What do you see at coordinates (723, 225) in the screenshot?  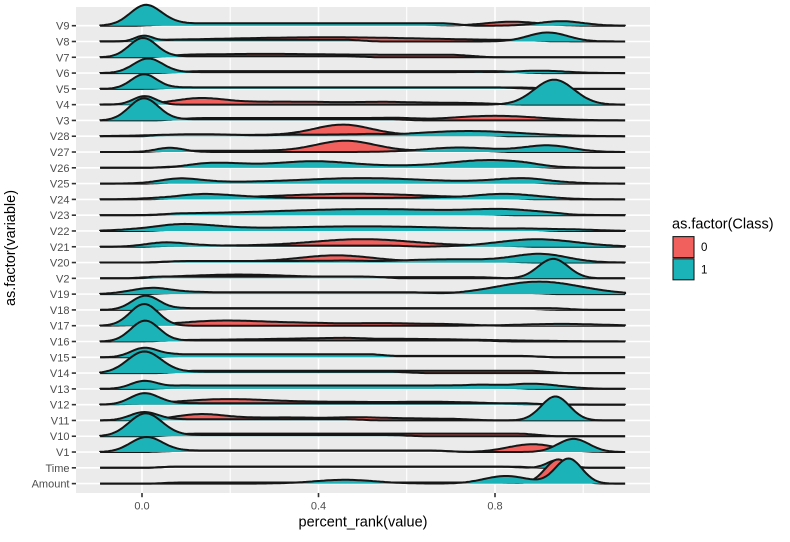 I see `svg-text: as.factor(Class)` at bounding box center [723, 225].